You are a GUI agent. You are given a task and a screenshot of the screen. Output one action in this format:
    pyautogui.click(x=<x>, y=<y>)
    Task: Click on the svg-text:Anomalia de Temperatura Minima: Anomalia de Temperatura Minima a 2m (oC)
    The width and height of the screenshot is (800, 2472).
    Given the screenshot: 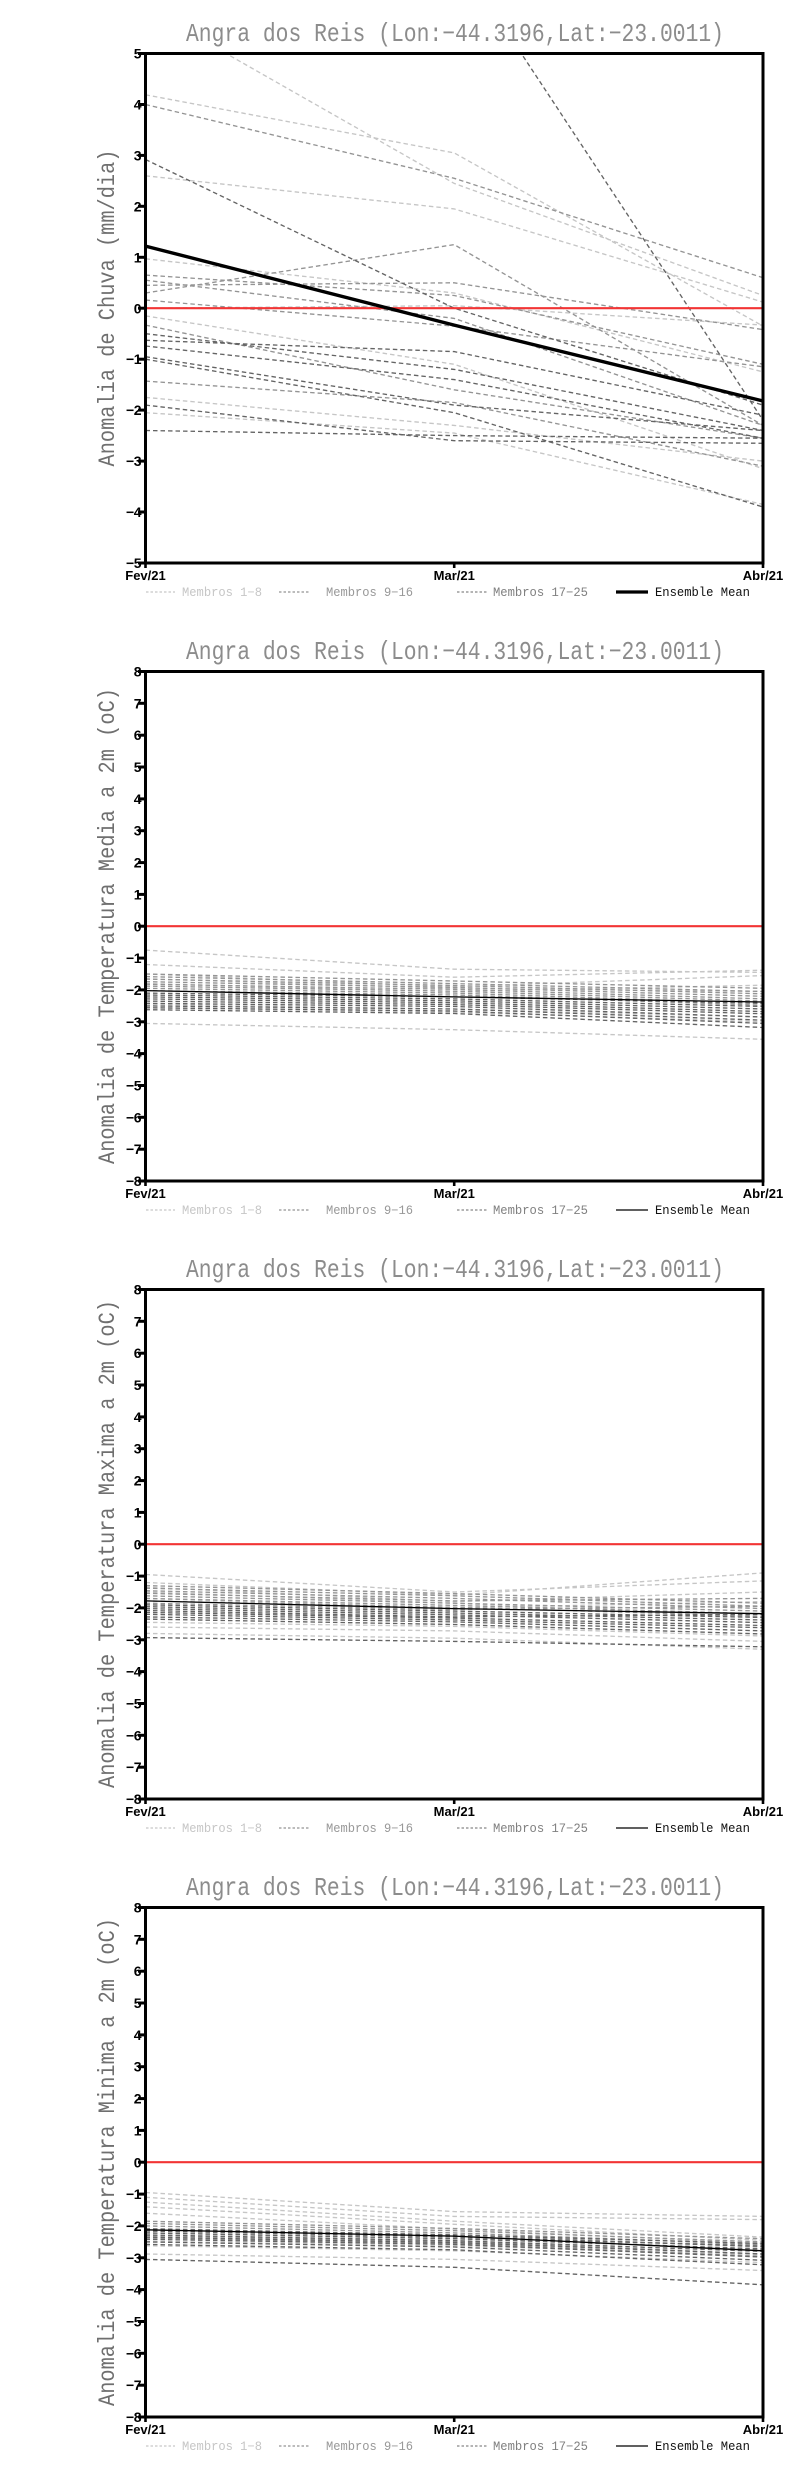 What is the action you would take?
    pyautogui.click(x=108, y=2162)
    